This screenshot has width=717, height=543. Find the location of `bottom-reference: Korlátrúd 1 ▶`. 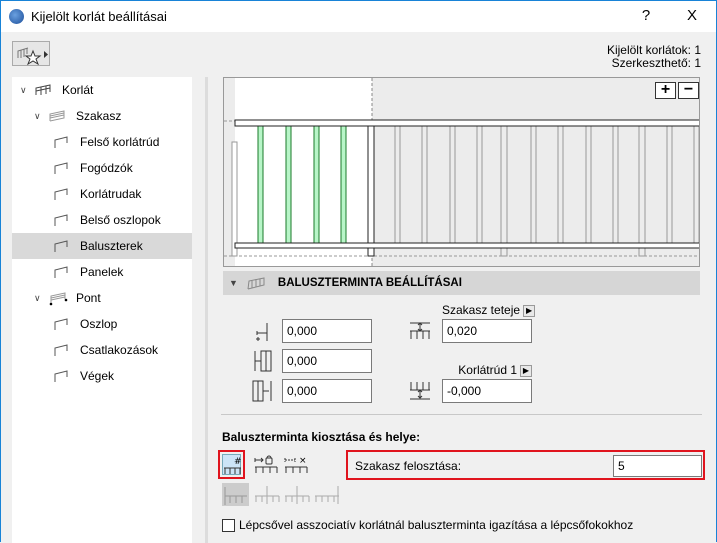

bottom-reference: Korlátrúd 1 ▶ is located at coordinates (487, 370).